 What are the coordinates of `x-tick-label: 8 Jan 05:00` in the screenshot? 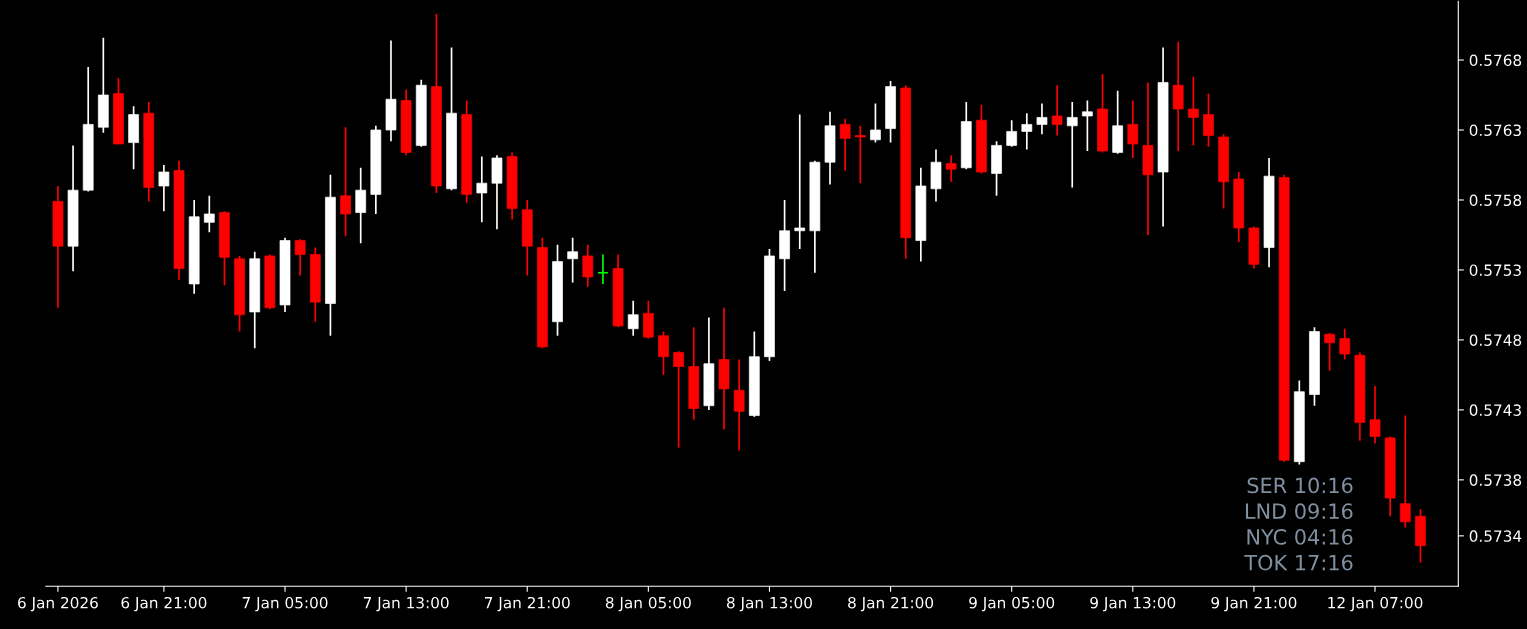 It's located at (648, 604).